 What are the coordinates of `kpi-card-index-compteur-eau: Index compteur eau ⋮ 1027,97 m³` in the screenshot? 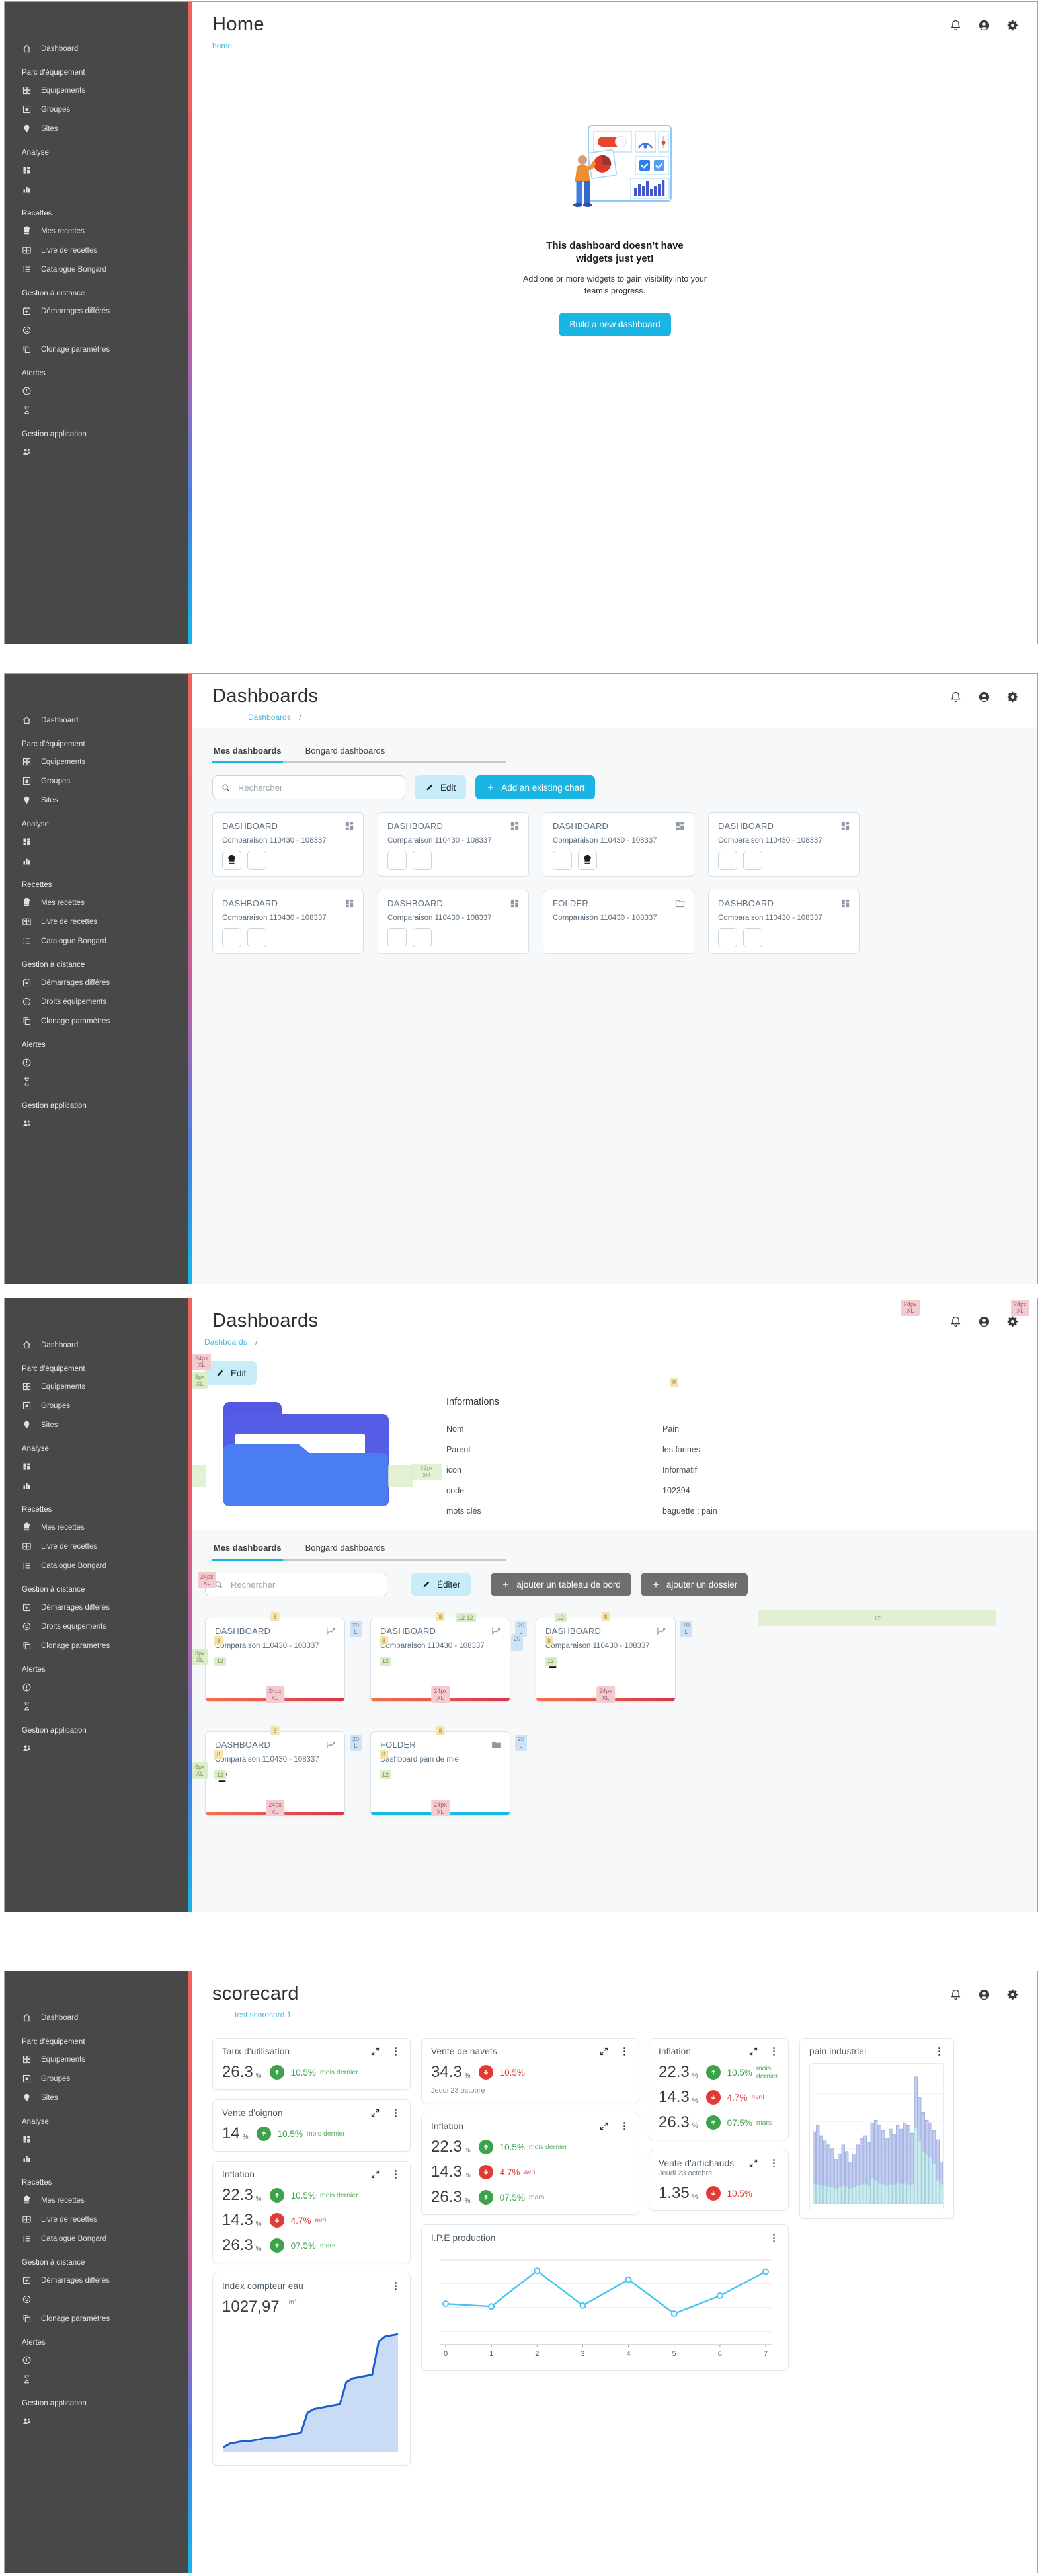 It's located at (311, 2369).